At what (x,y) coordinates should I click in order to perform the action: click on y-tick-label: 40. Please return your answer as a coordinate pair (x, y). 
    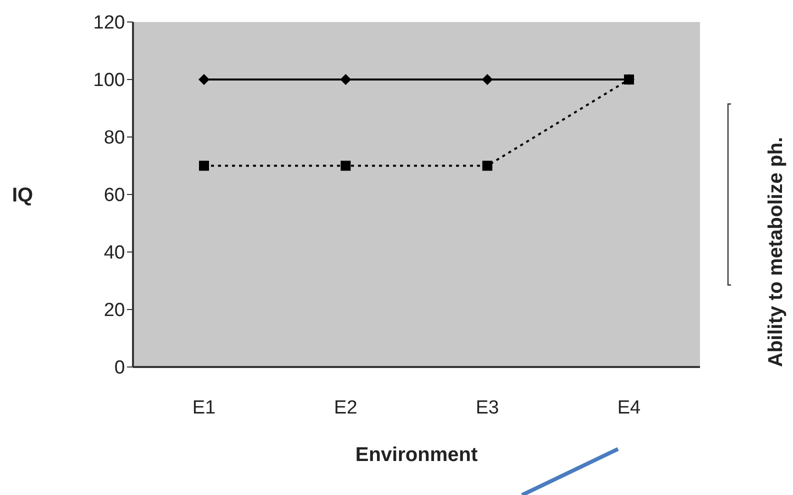
    Looking at the image, I should click on (114, 253).